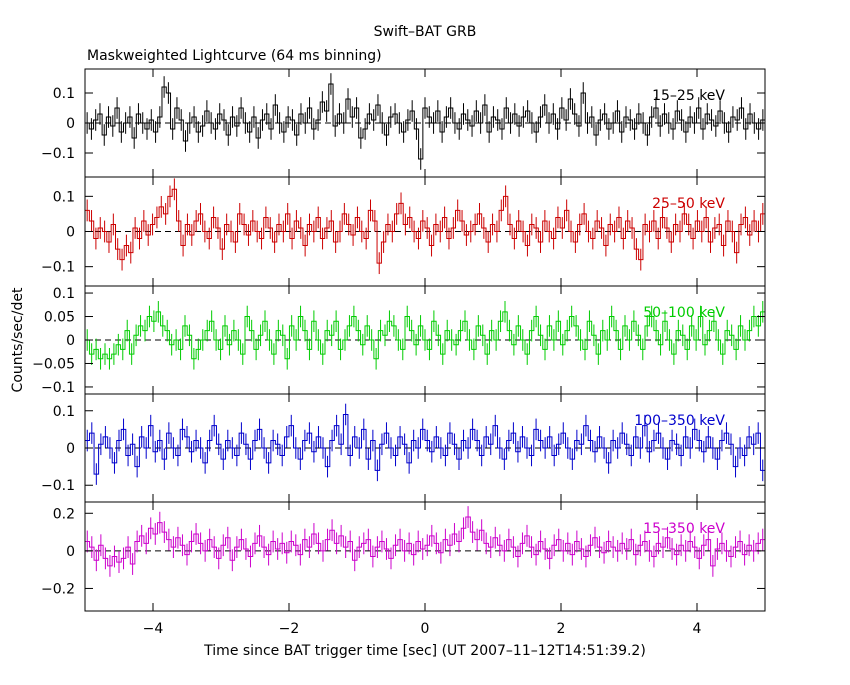 The width and height of the screenshot is (850, 685). Describe the element at coordinates (289, 629) in the screenshot. I see `x-tick-label: −2` at that location.